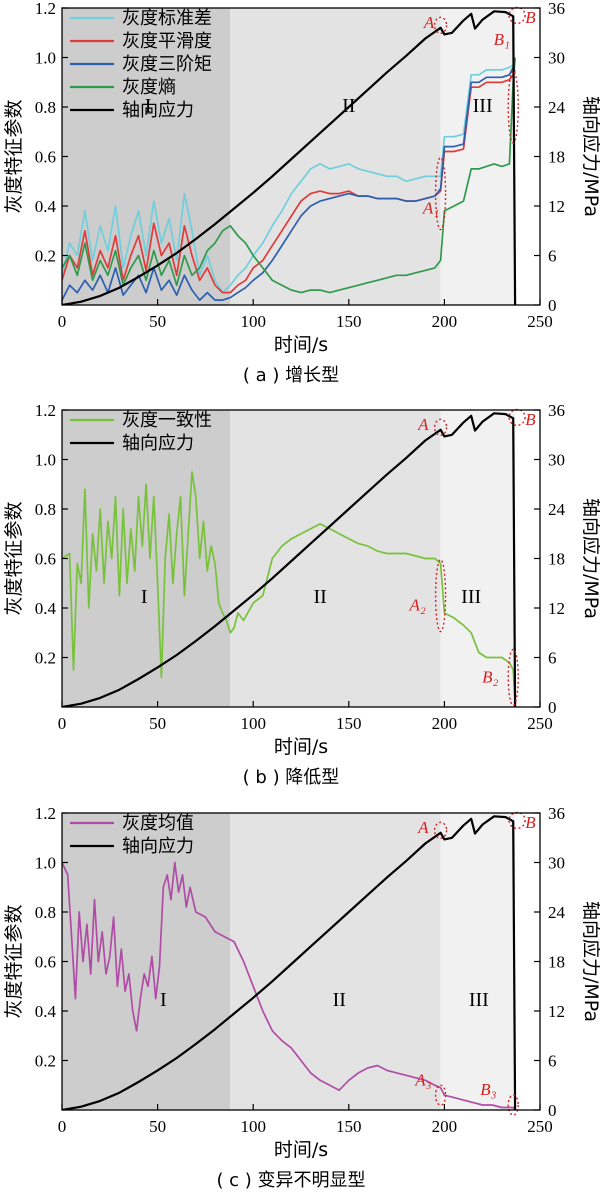 The height and width of the screenshot is (1195, 600). I want to click on annotation-label-3: A₃, so click(422, 1079).